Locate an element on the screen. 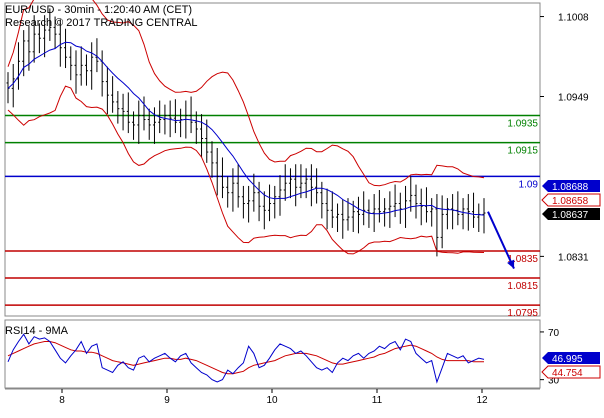 The width and height of the screenshot is (604, 418). x-tick-label: 10 is located at coordinates (272, 400).